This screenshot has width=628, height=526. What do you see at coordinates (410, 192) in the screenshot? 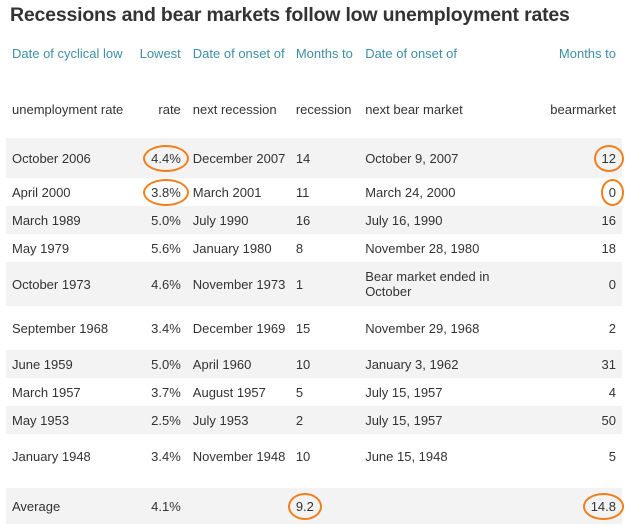
I see `row-onset-bear: March 24, 2000` at bounding box center [410, 192].